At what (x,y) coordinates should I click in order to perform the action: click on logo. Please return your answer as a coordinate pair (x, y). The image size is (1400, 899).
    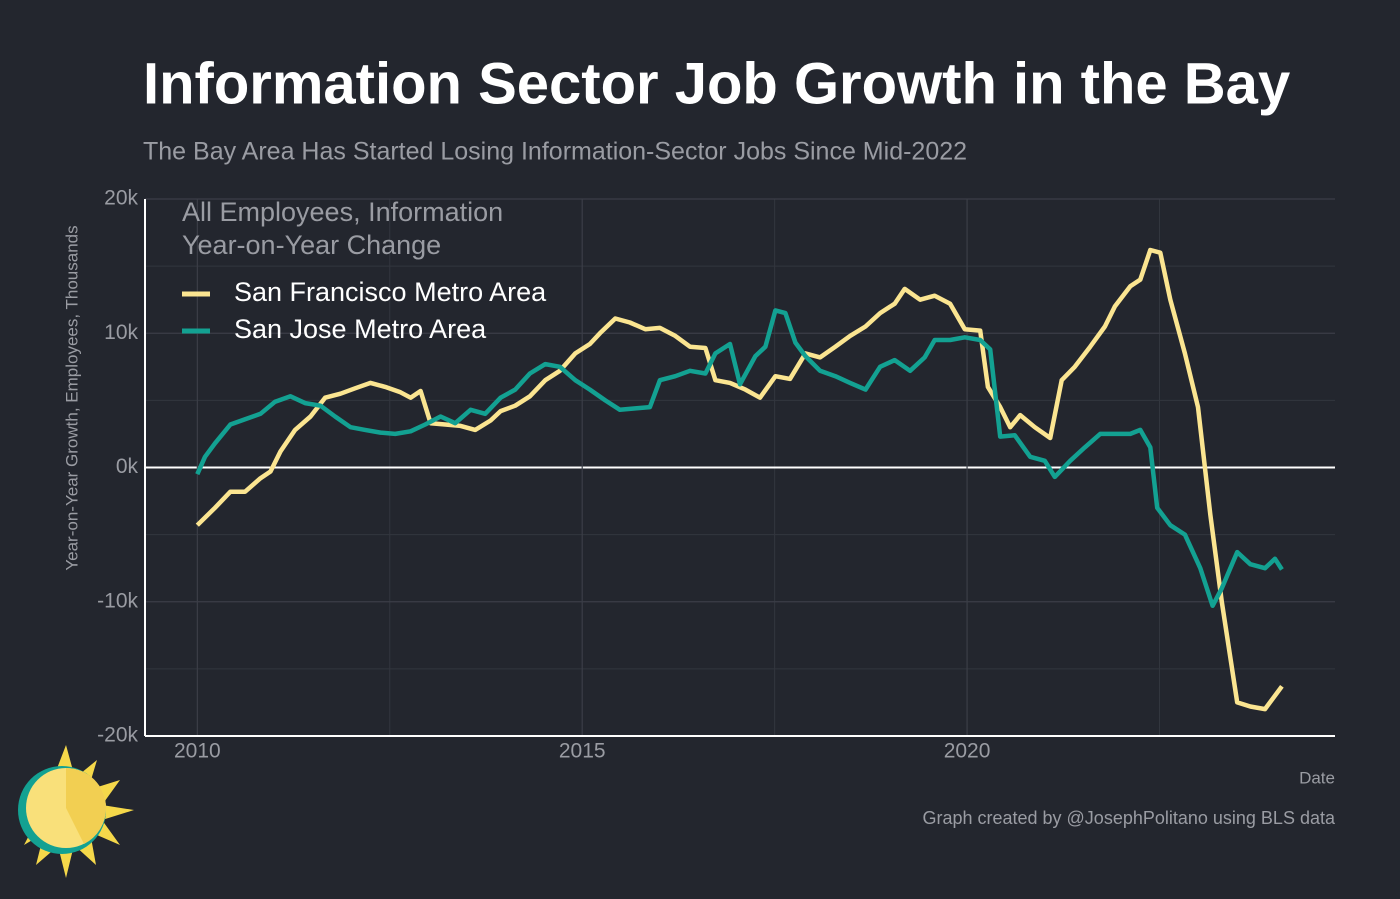
    Looking at the image, I should click on (76, 811).